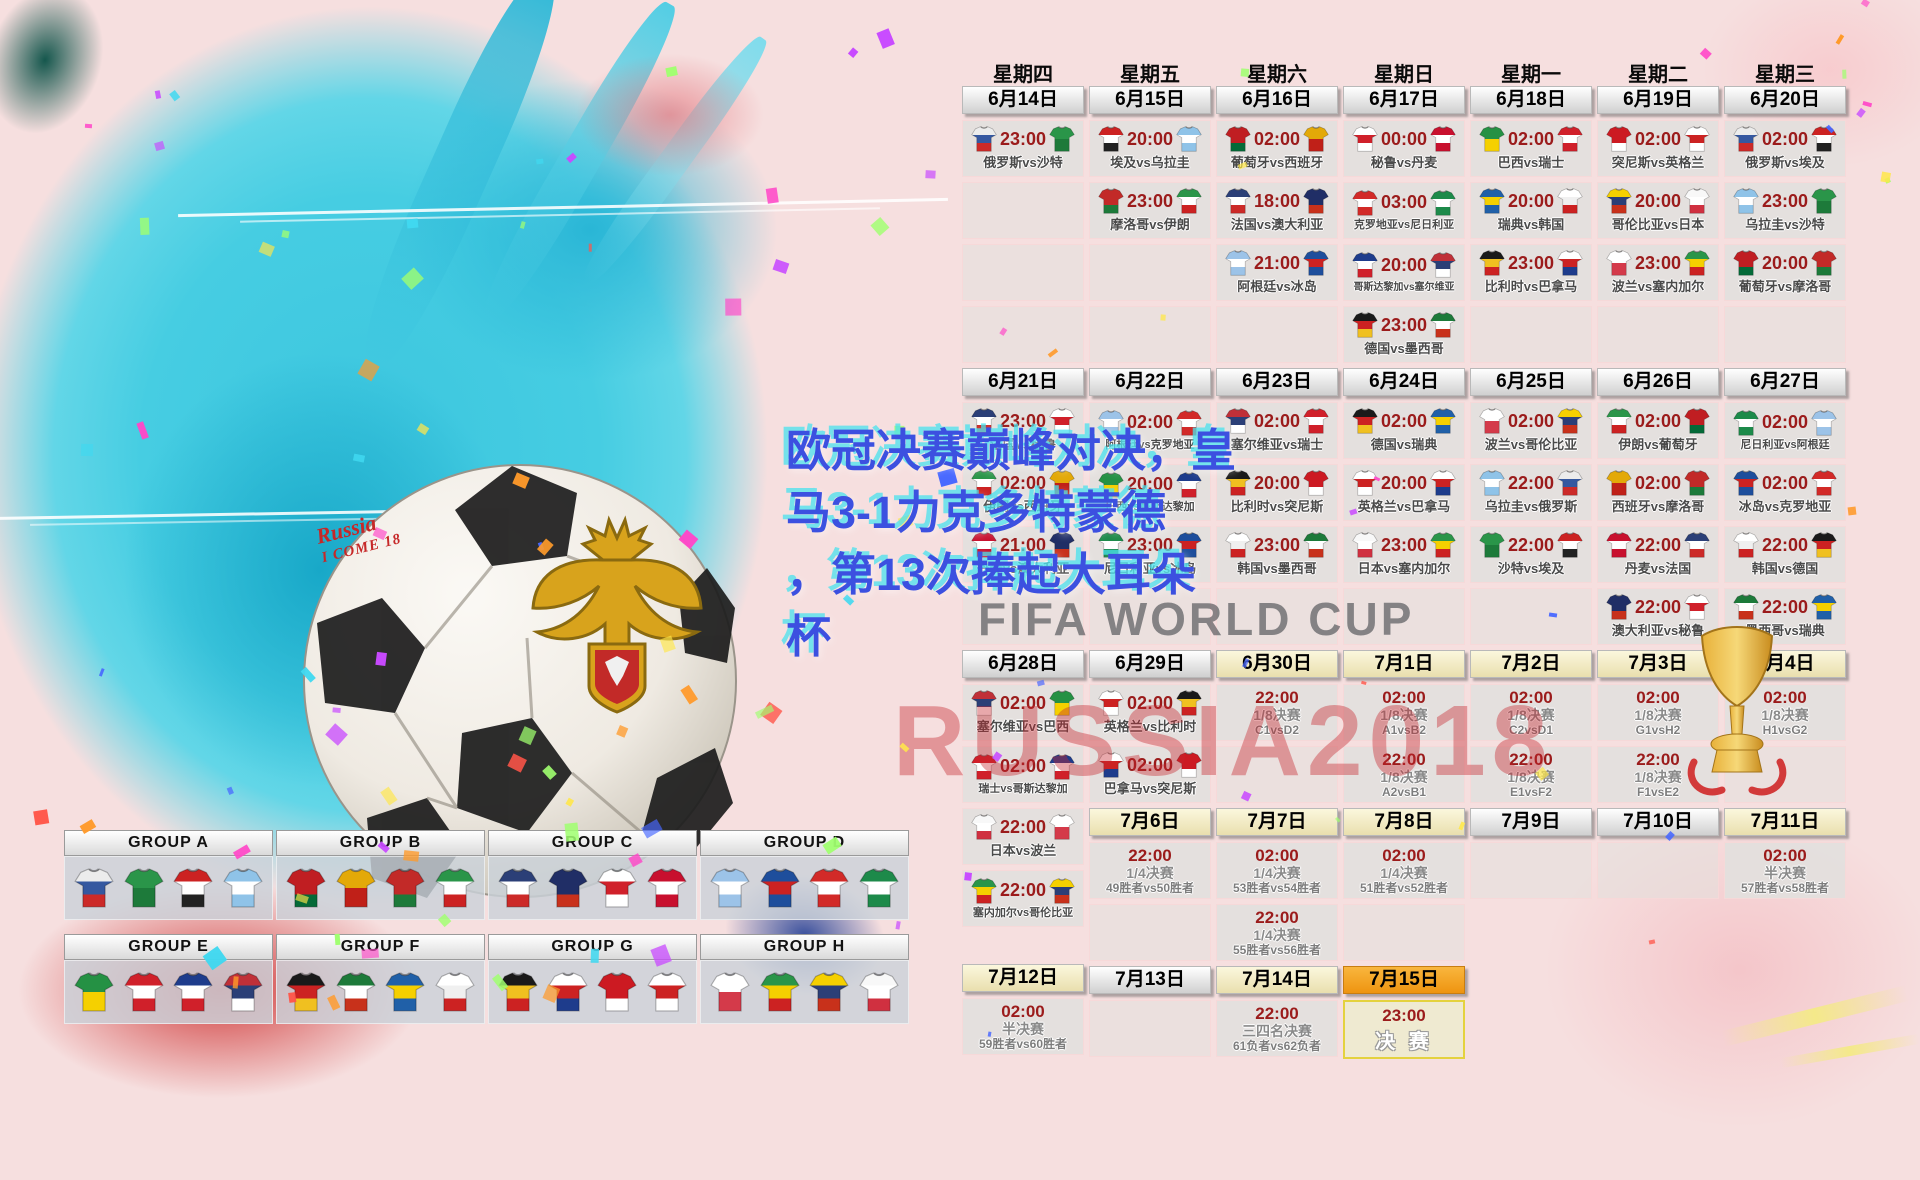  Describe the element at coordinates (1658, 759) in the screenshot. I see `match-time: 22:00` at that location.